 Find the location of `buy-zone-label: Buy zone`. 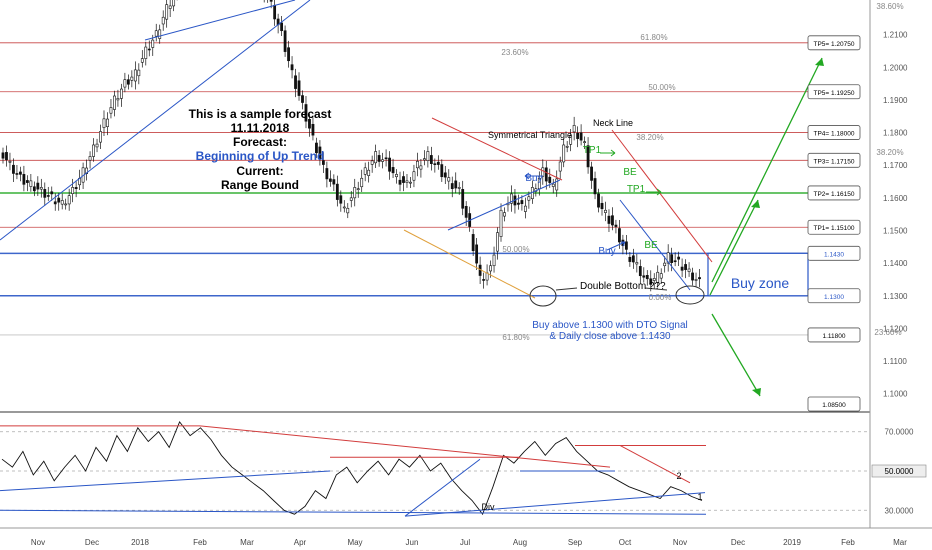

buy-zone-label: Buy zone is located at coordinates (760, 283).